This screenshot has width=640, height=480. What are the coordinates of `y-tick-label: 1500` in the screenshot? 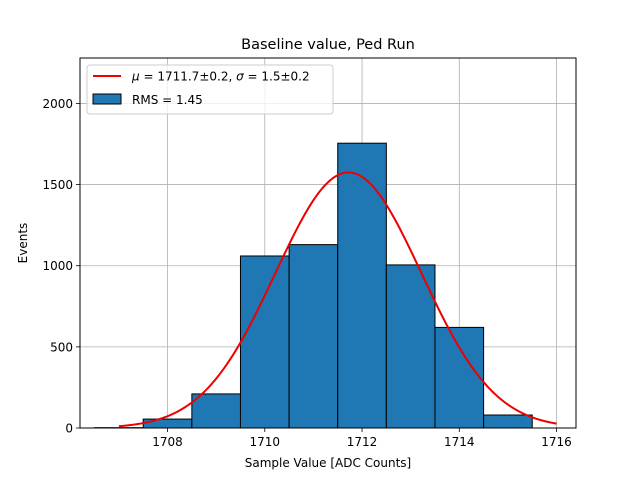 It's located at (57, 185).